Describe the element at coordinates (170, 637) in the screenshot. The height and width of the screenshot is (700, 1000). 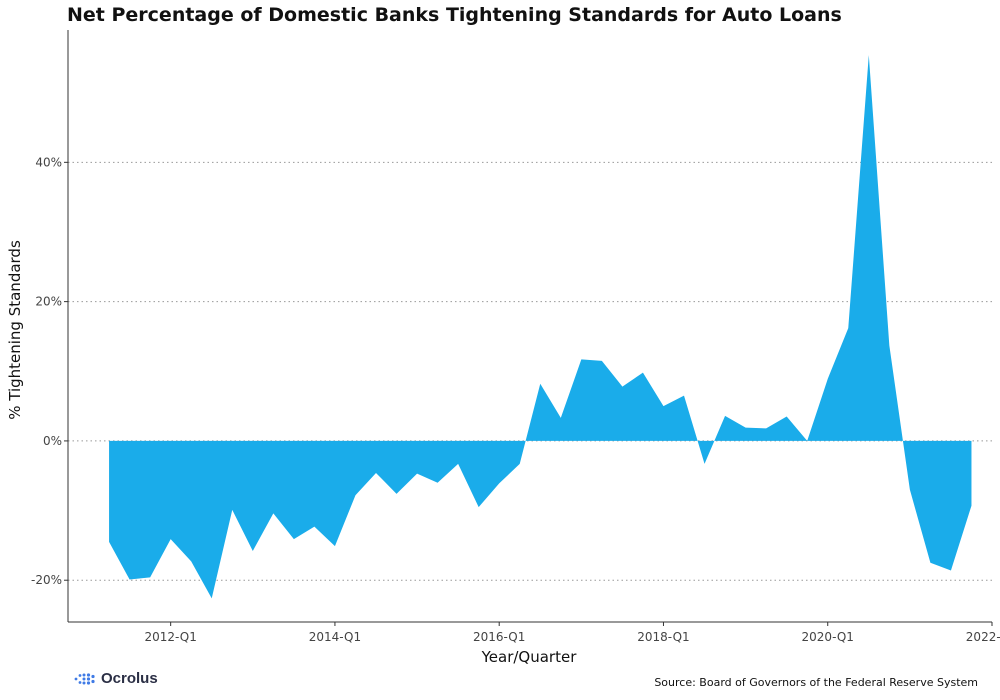
I see `x-tick-label: 2012-Q1` at that location.